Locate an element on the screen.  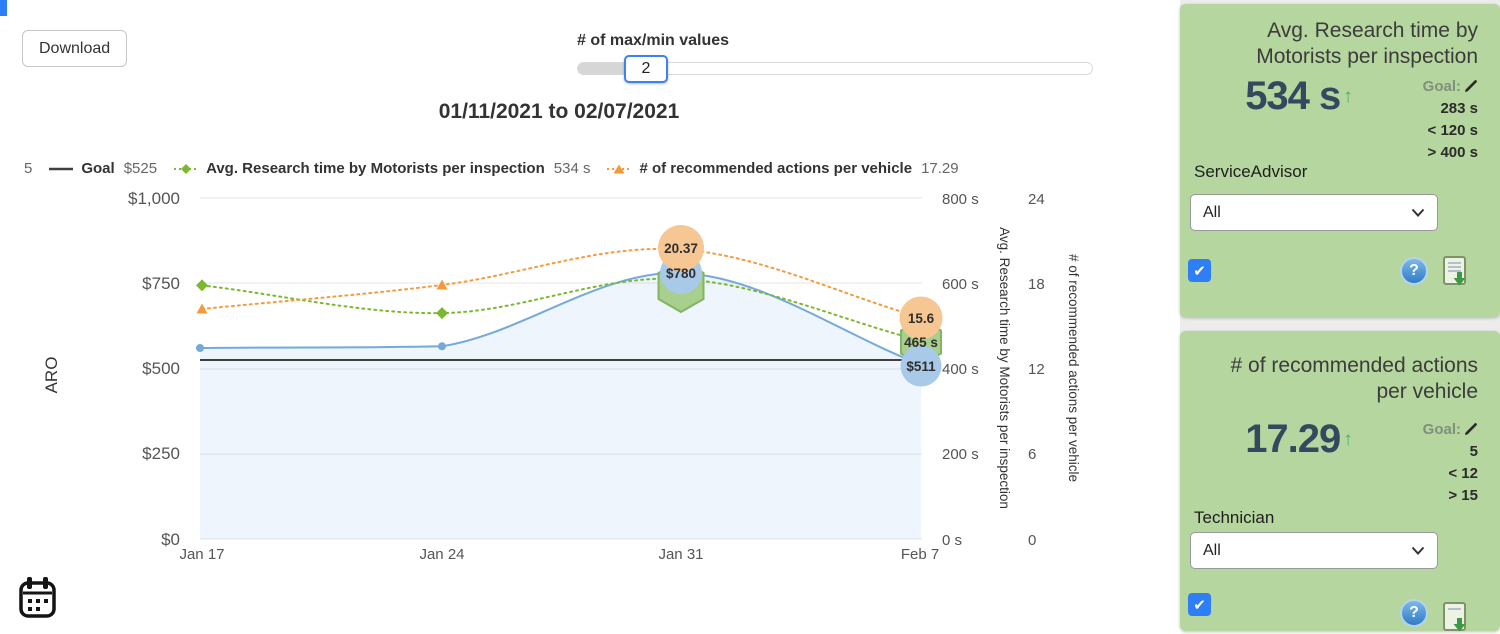
chevron-down-icon is located at coordinates (1418, 212).